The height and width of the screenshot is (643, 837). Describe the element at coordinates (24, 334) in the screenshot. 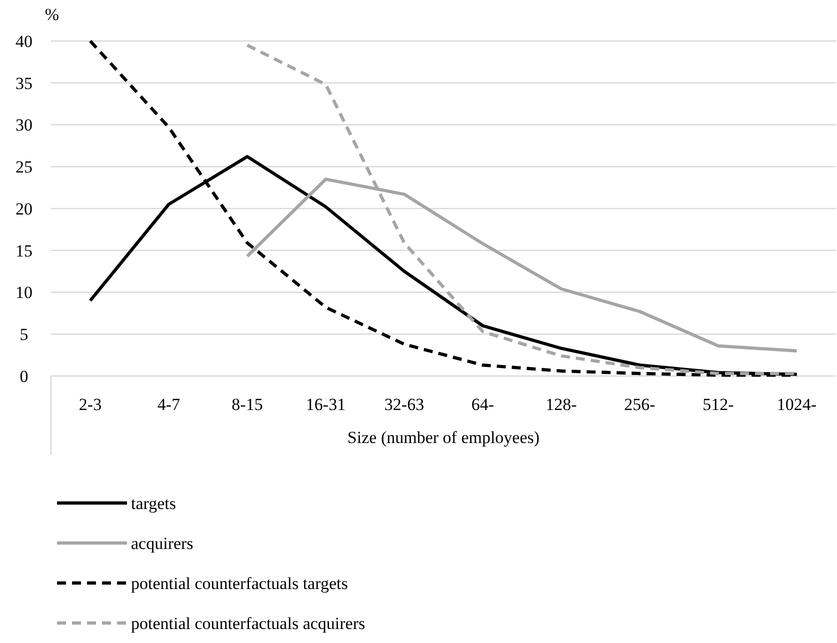

I see `y-tick-label: 5` at that location.